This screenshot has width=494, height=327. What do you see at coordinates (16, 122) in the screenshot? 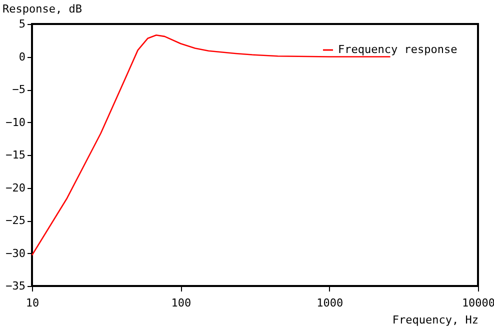
I see `y-tick-label: −10` at bounding box center [16, 122].